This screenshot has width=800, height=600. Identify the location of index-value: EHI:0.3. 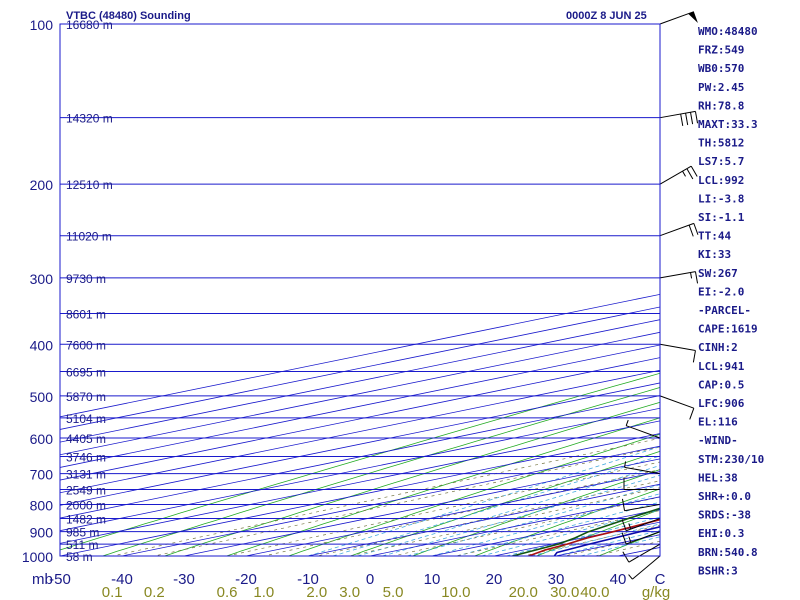
(721, 533).